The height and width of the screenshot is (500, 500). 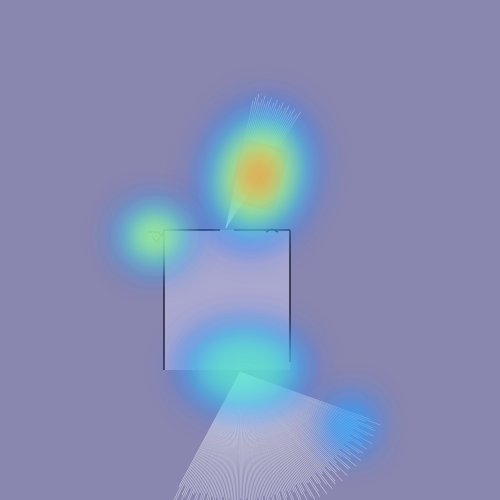 I want to click on heat-blob-upper-beam, so click(x=258, y=175).